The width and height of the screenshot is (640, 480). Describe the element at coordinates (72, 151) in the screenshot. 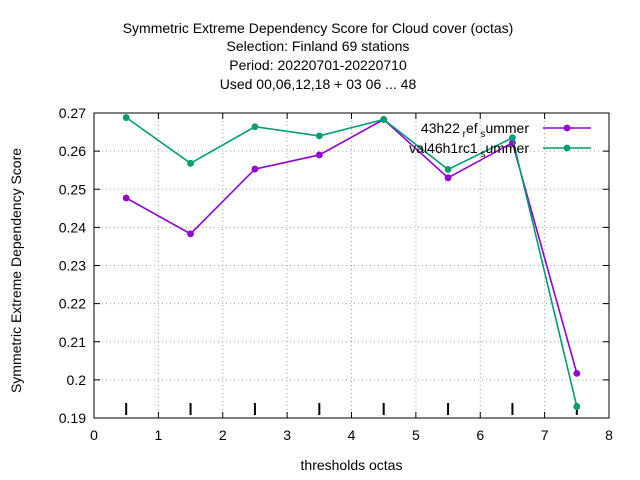

I see `y-tick-label: 0.26` at that location.